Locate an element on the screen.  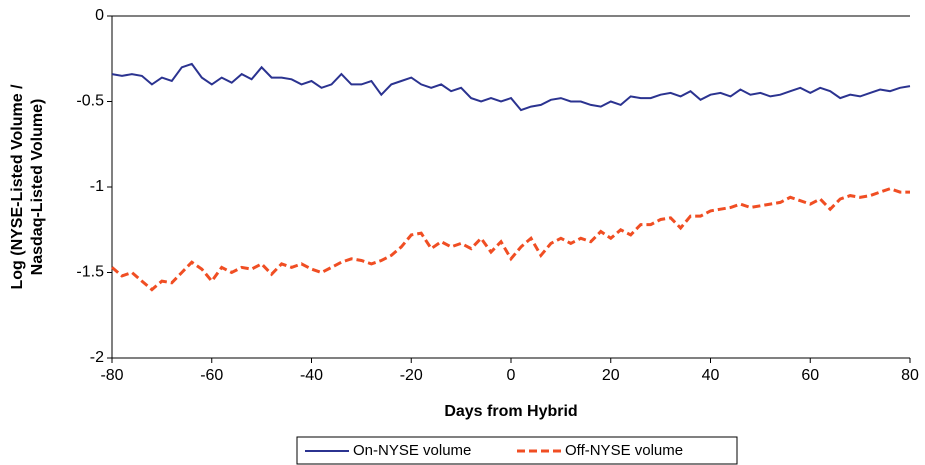
y-axis-label-line: Nasdaq-Listed Volume) is located at coordinates (37, 187).